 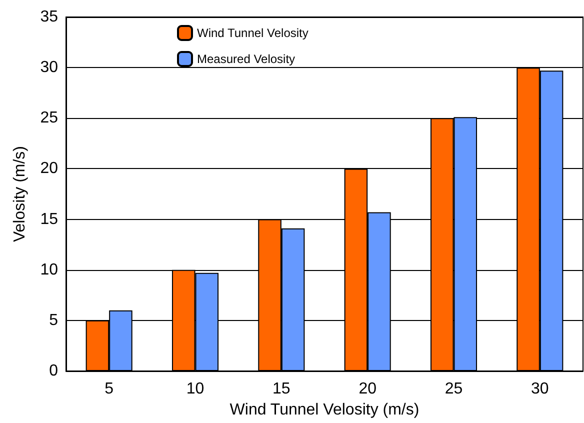 What do you see at coordinates (53, 320) in the screenshot?
I see `y-tick-label: 5` at bounding box center [53, 320].